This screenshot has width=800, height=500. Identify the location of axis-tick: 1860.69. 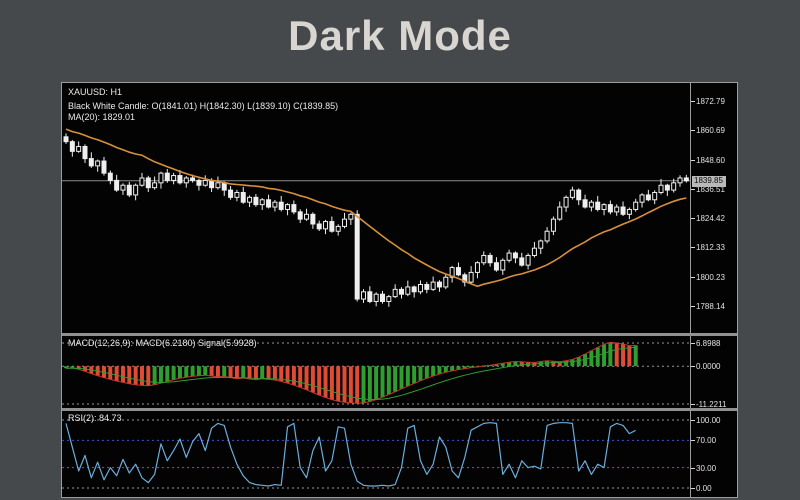
(708, 130).